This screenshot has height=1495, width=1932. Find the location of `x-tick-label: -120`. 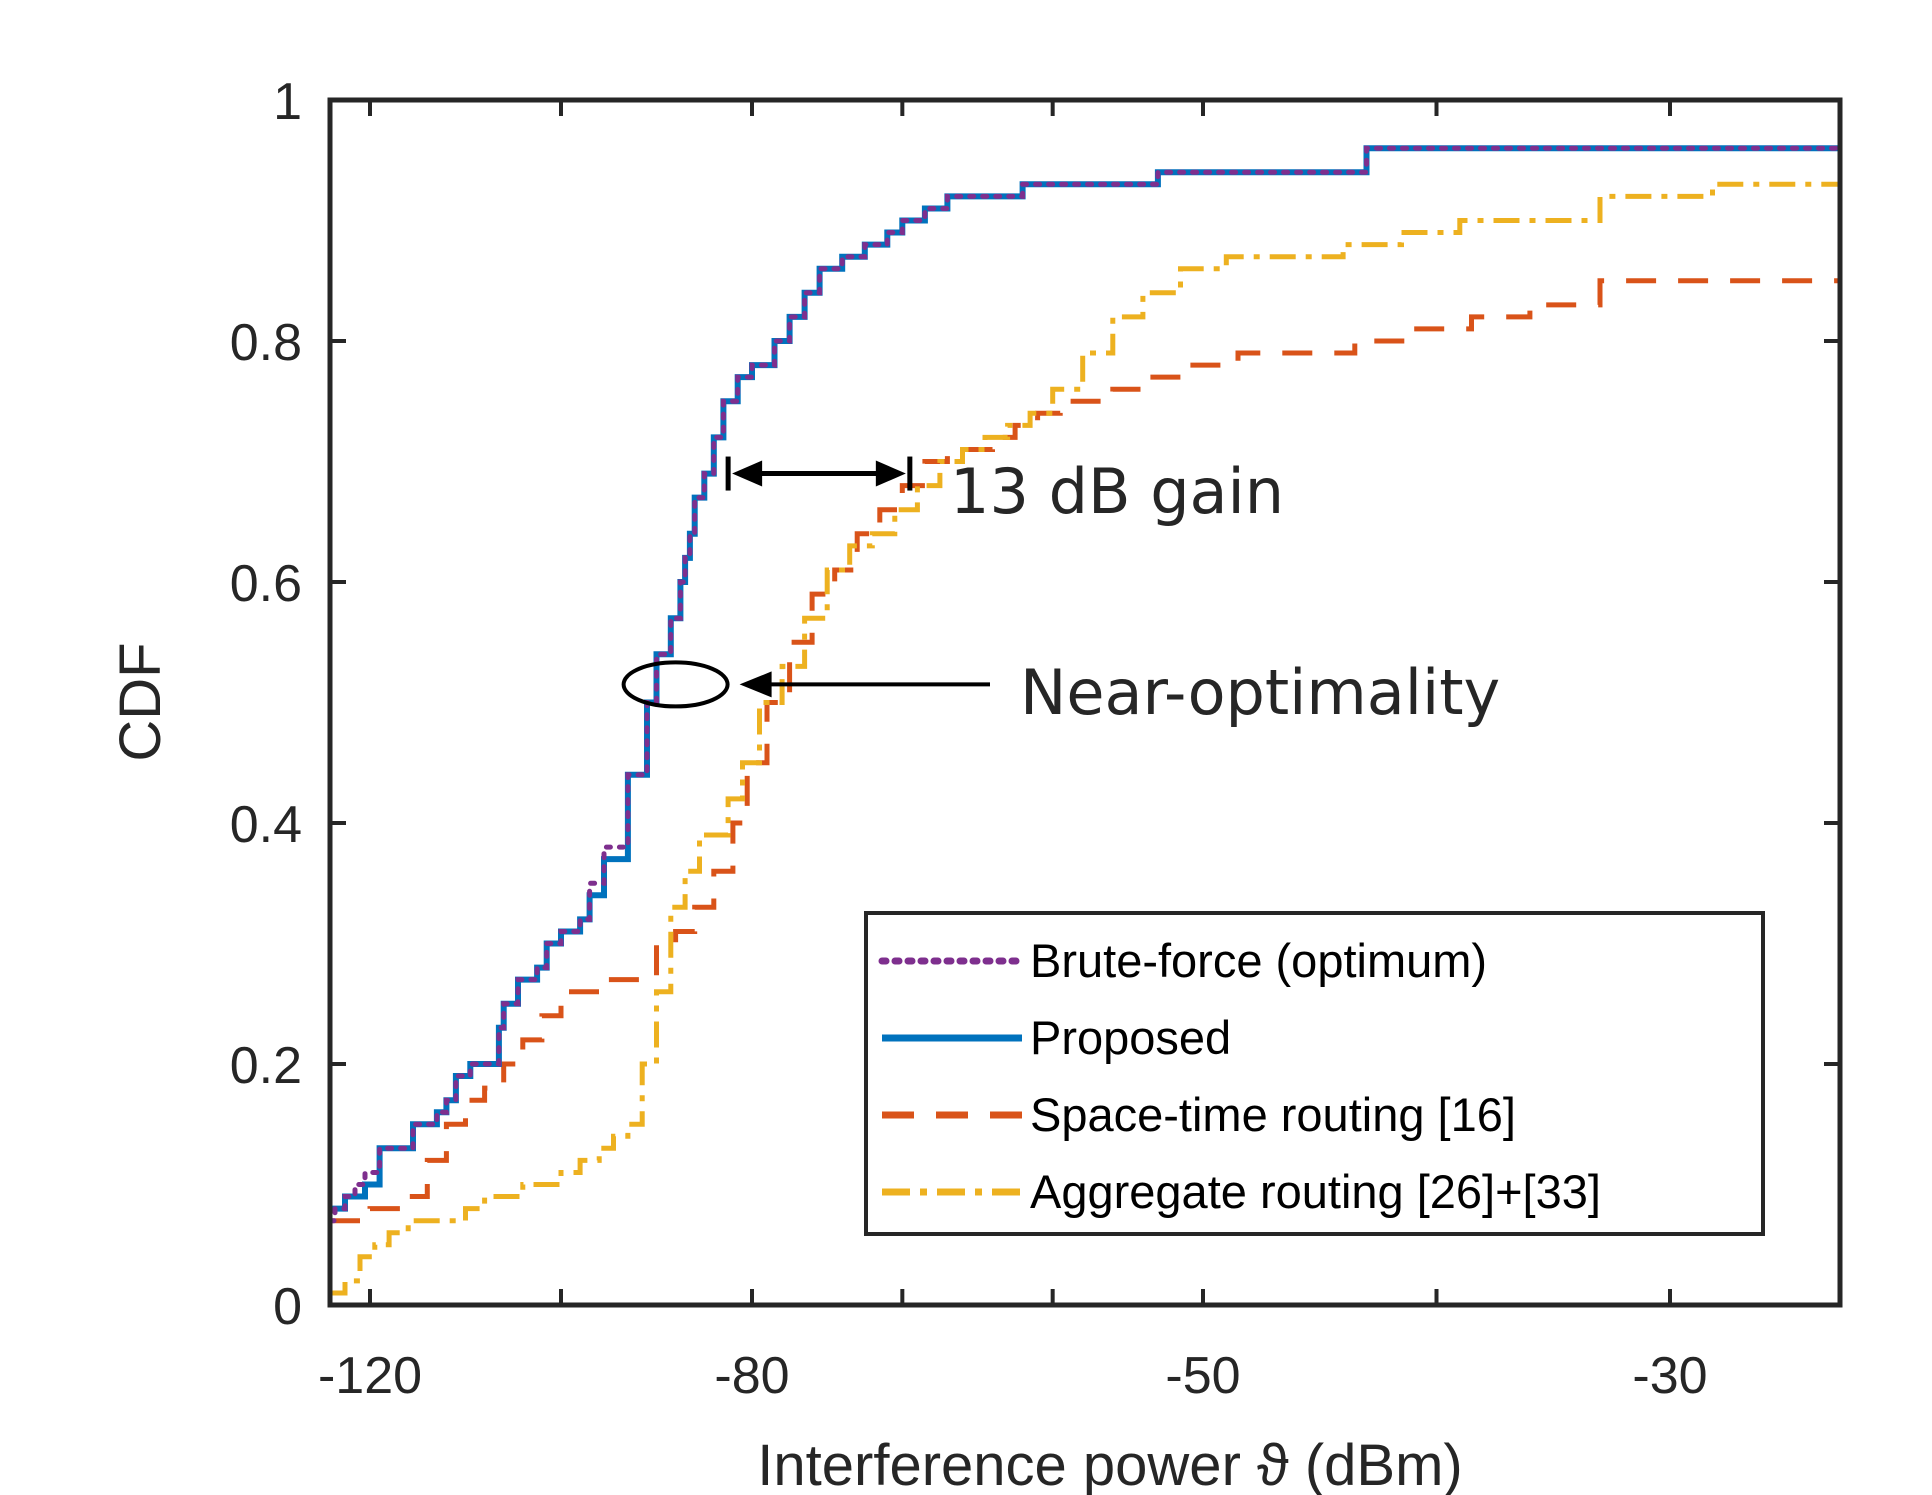

x-tick-label: -120 is located at coordinates (370, 1376).